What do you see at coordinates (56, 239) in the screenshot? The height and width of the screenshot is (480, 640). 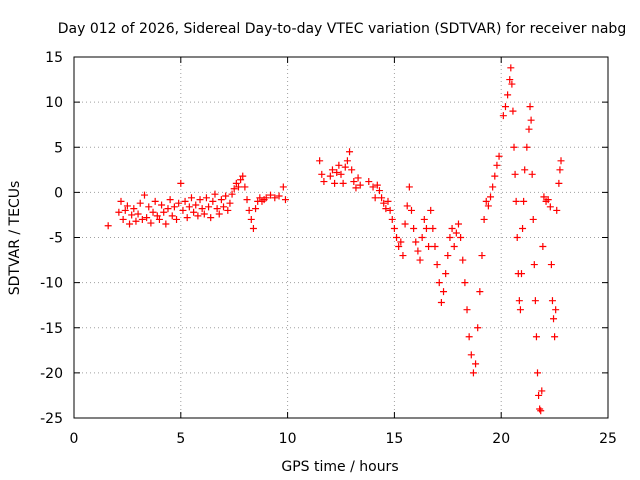 I see `y-tick-label: -5` at bounding box center [56, 239].